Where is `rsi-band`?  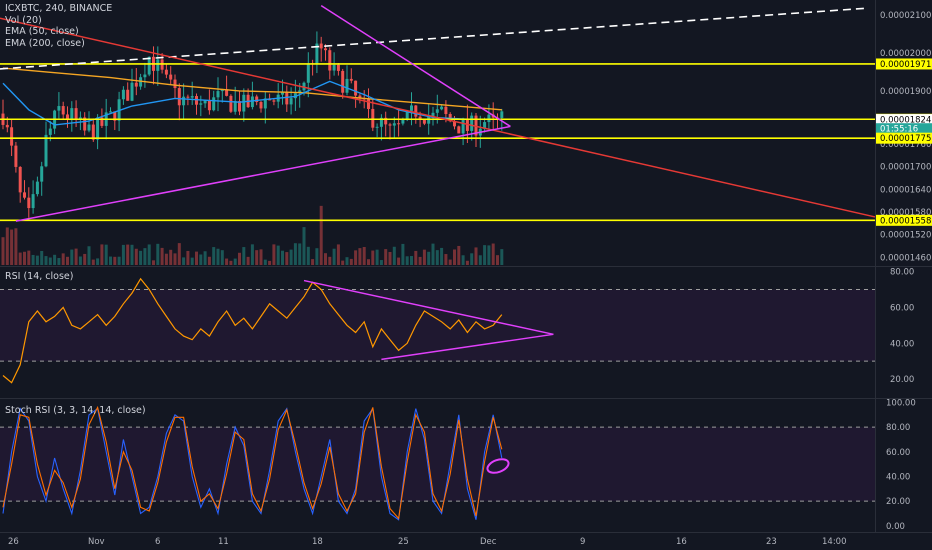
rsi-band is located at coordinates (437, 325).